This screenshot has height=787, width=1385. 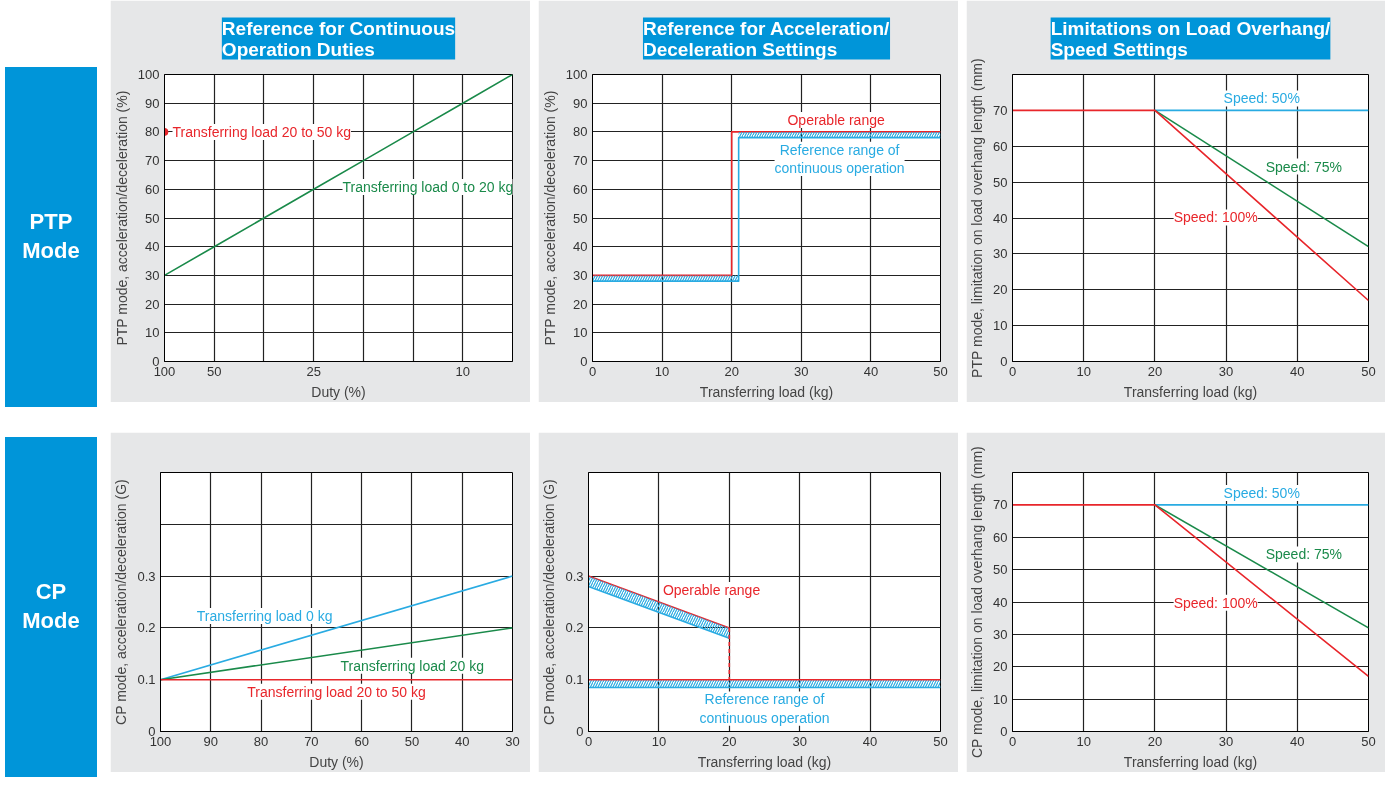 What do you see at coordinates (313, 371) in the screenshot?
I see `x-tick-label: 25` at bounding box center [313, 371].